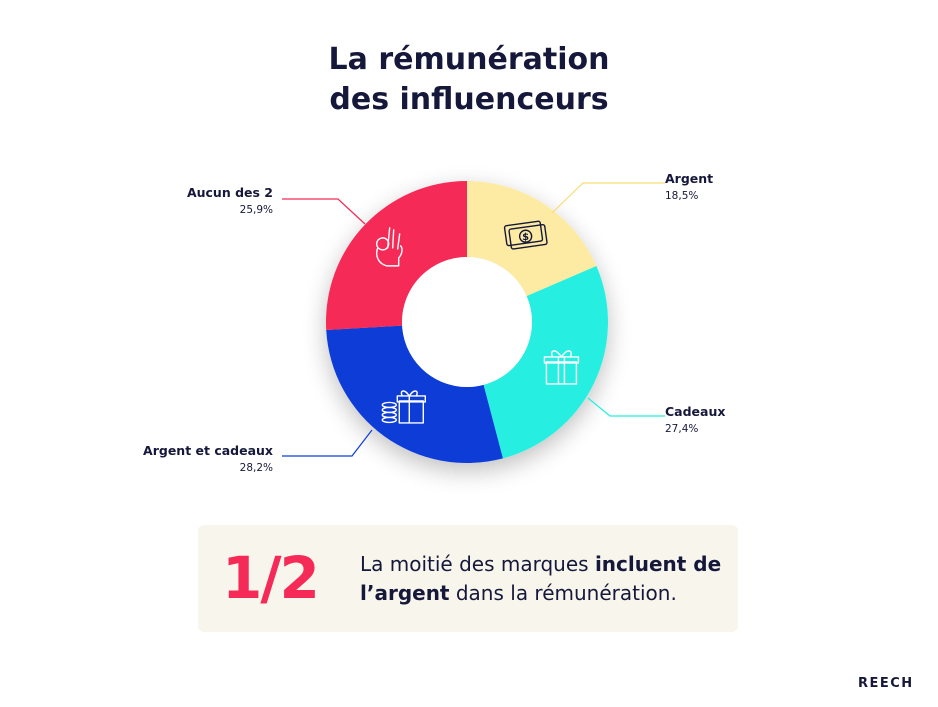  Describe the element at coordinates (256, 210) in the screenshot. I see `slice-value-4: 25,9%` at that location.